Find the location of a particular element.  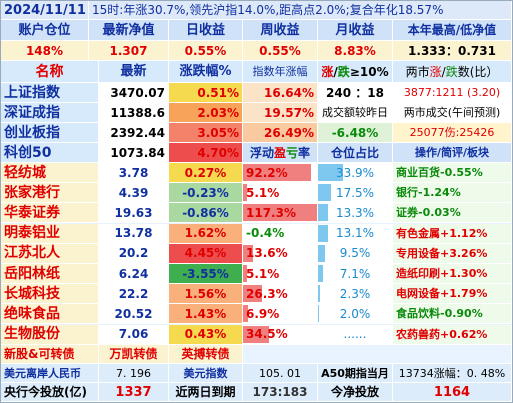

index-latest: 2392.44 is located at coordinates (134, 133).